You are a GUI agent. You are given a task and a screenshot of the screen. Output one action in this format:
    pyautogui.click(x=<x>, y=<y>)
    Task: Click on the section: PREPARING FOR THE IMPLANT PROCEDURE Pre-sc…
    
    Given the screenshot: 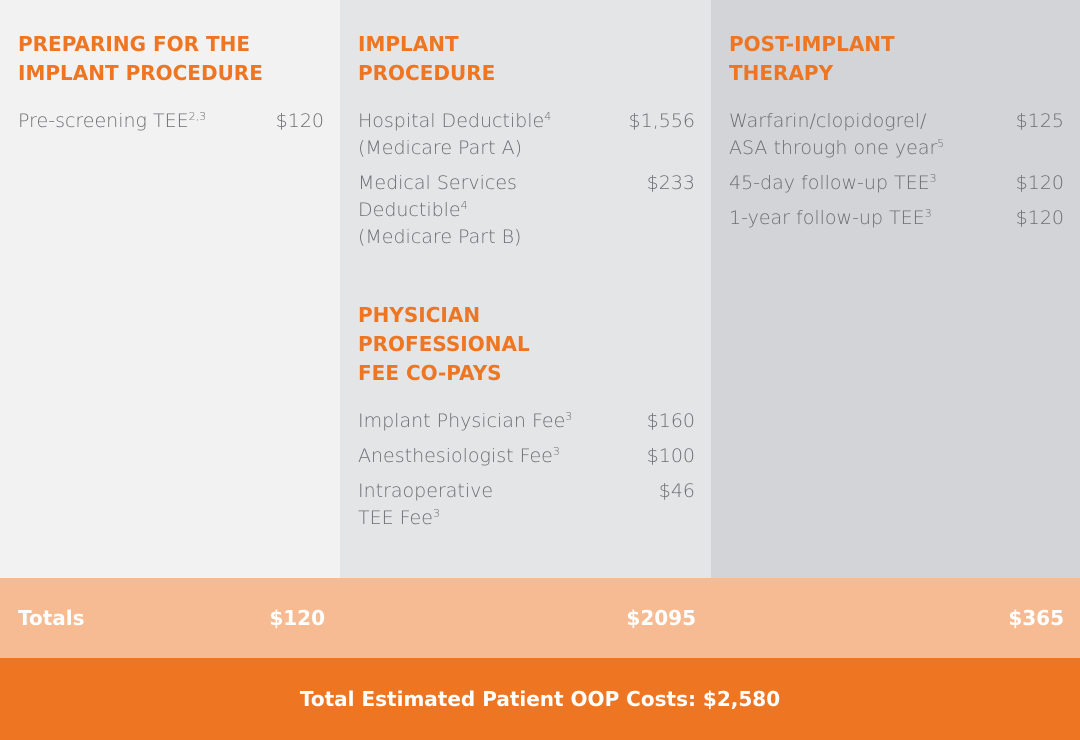 What is the action you would take?
    pyautogui.click(x=171, y=82)
    